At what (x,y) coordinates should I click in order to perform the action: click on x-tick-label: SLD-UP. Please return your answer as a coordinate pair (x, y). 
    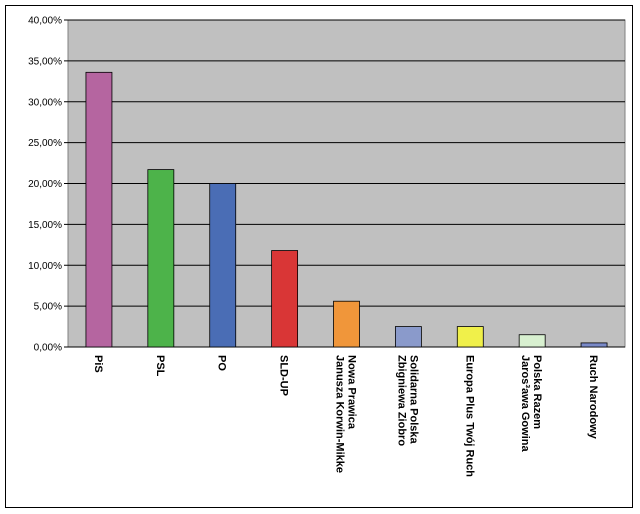
    Looking at the image, I should click on (284, 375).